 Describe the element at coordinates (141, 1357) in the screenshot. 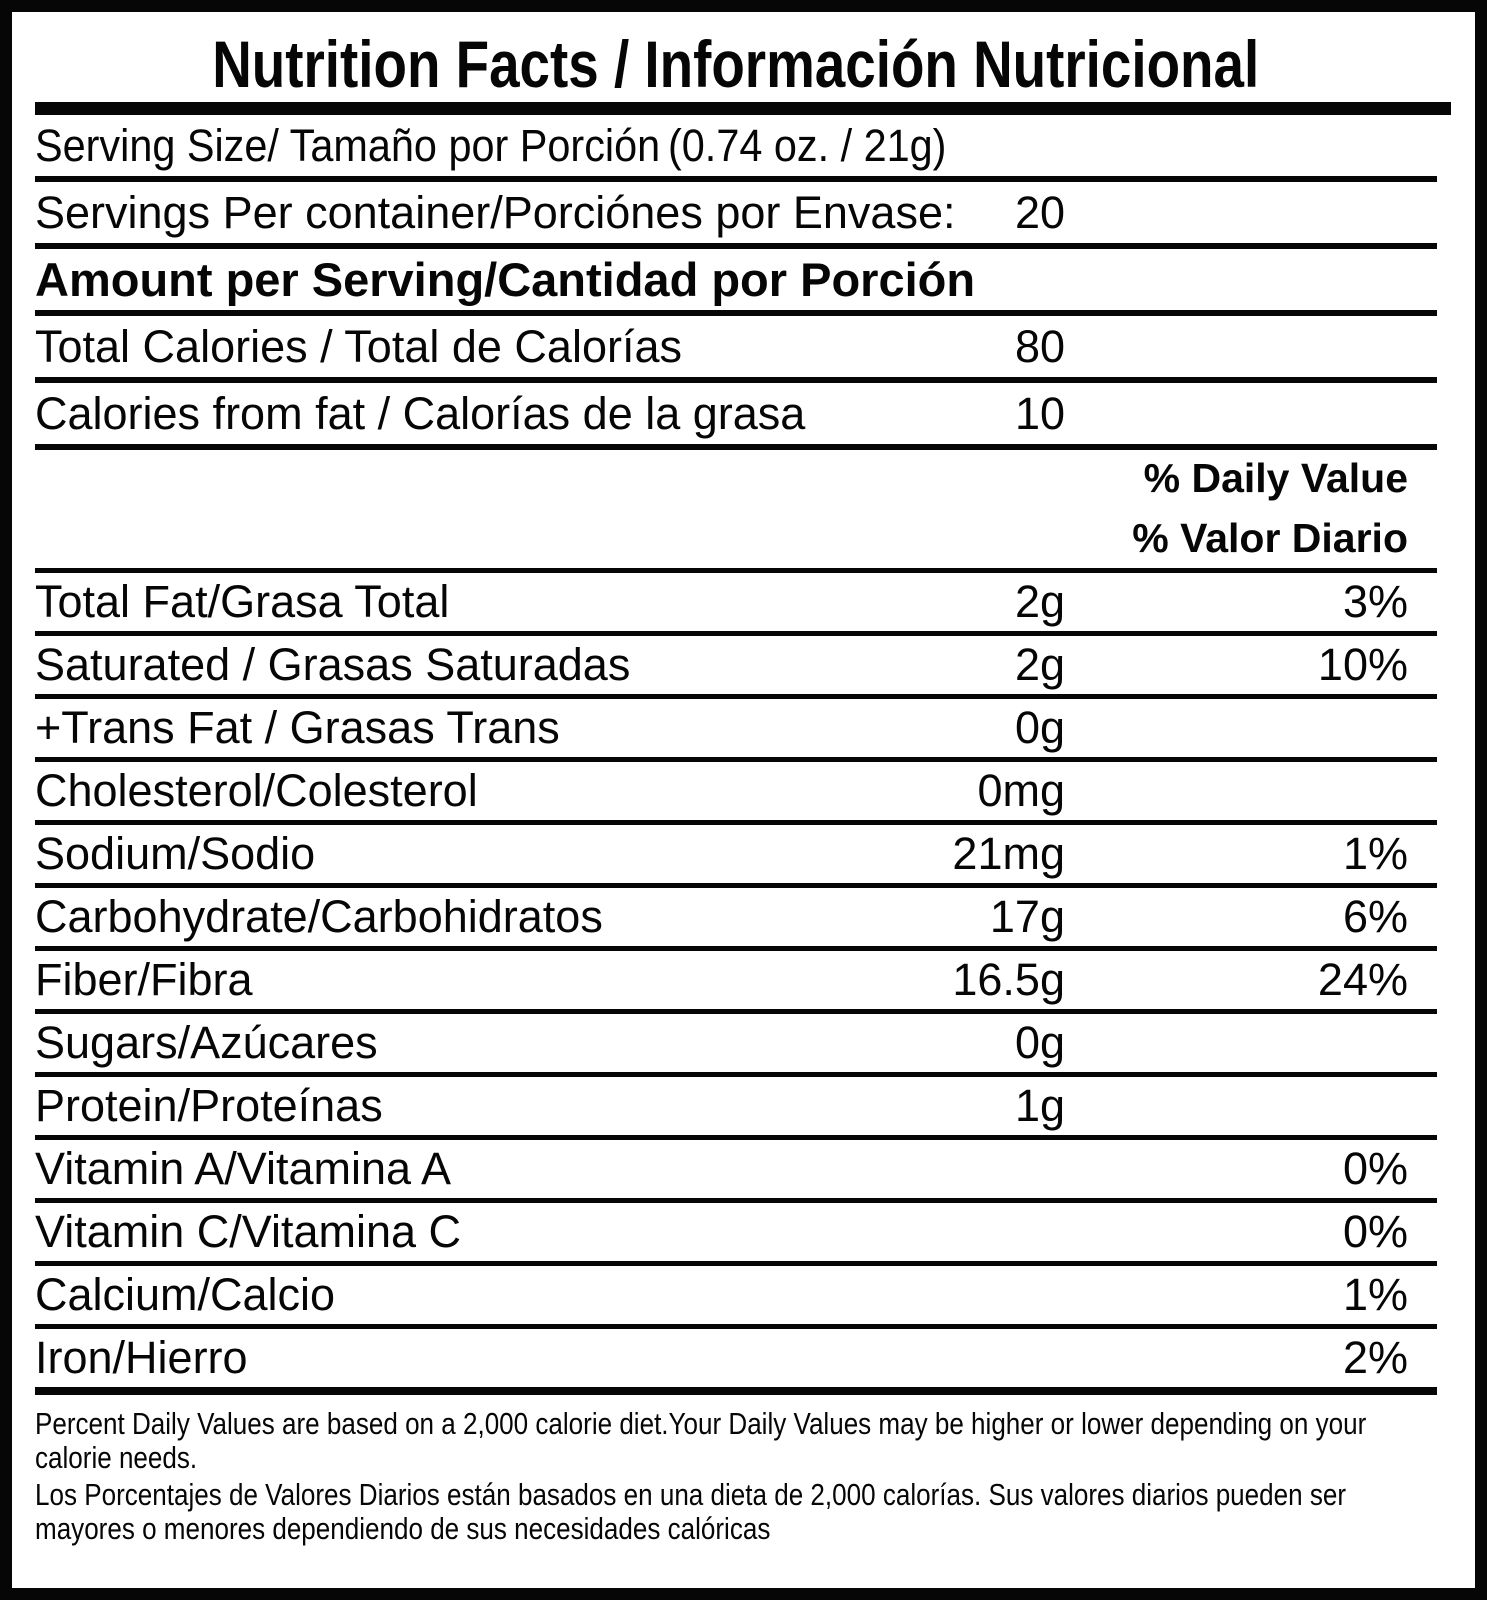

I see `nutrient-label: Iron/Hierro` at that location.